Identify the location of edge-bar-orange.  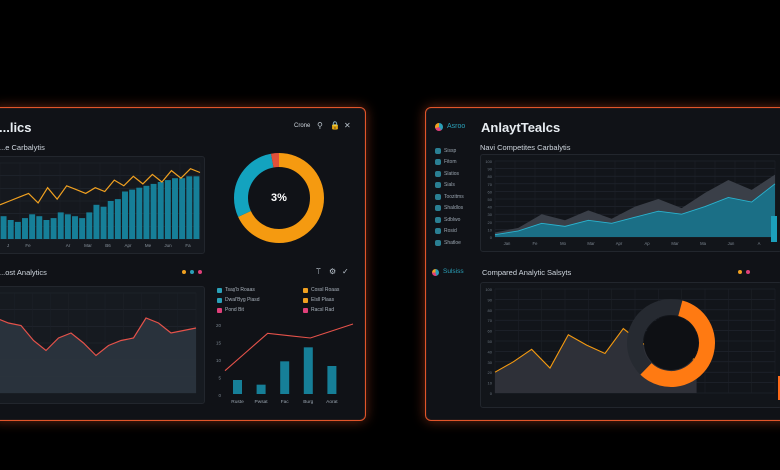
(779, 388).